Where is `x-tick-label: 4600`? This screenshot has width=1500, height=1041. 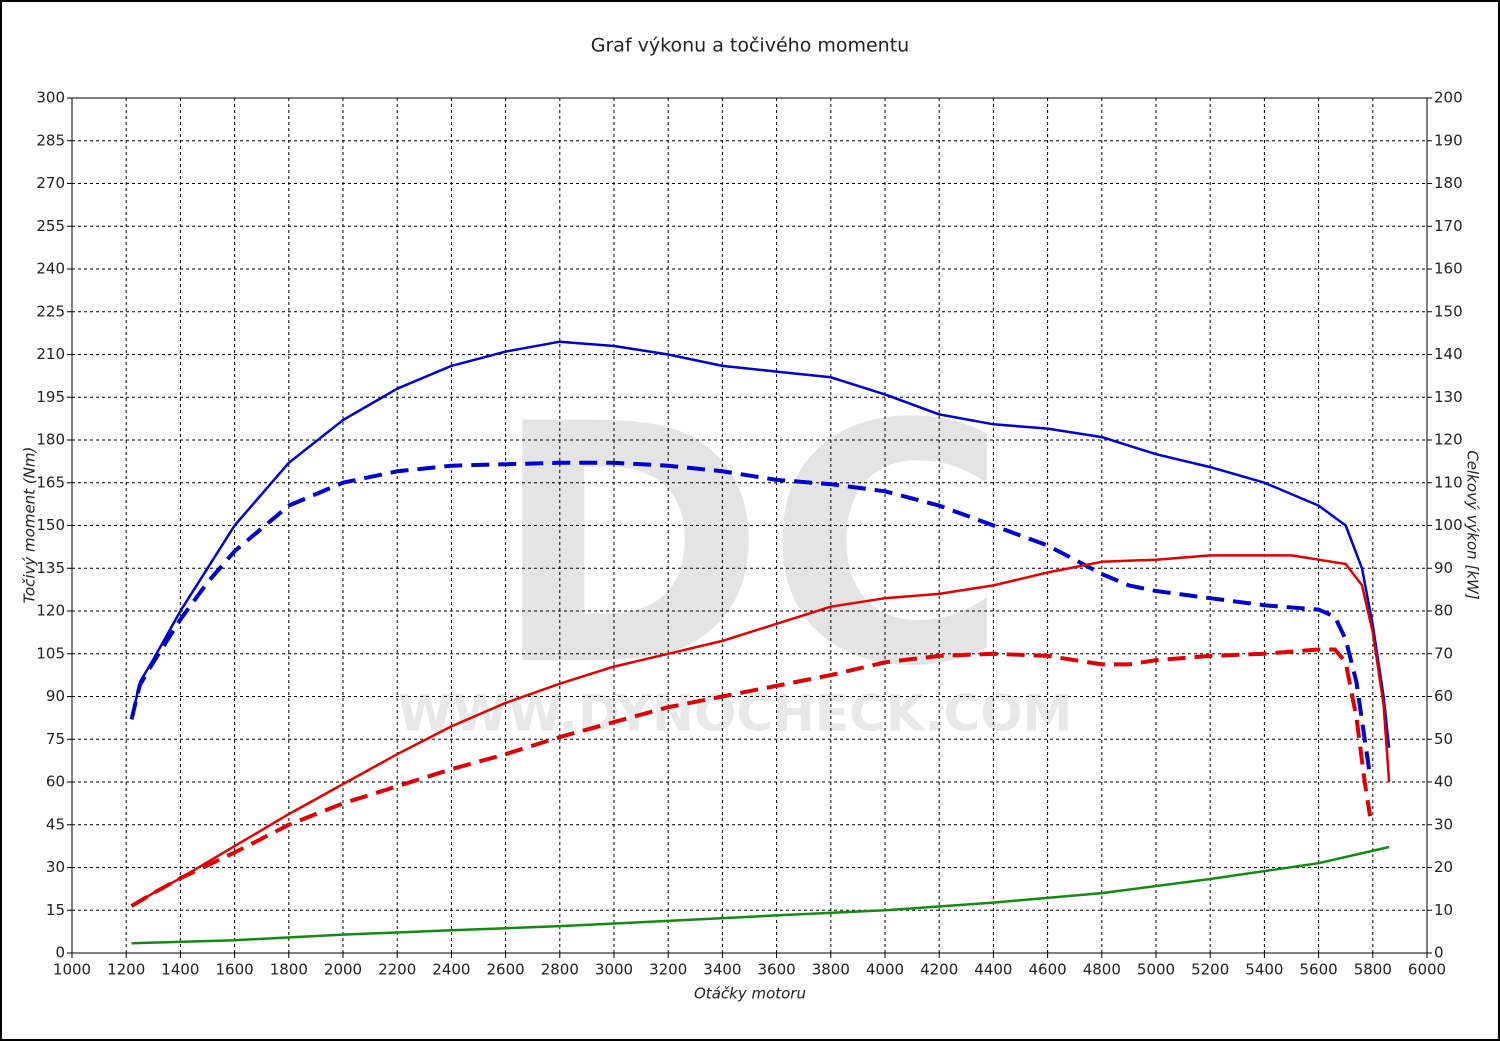 x-tick-label: 4600 is located at coordinates (1048, 970).